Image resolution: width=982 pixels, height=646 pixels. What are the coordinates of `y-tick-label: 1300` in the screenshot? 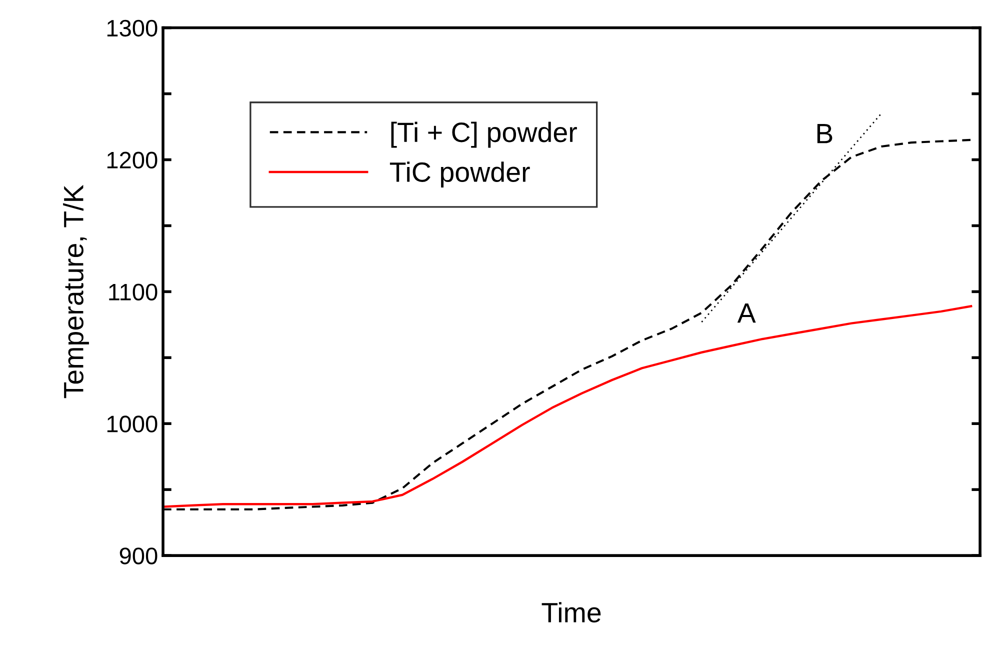 It's located at (132, 28).